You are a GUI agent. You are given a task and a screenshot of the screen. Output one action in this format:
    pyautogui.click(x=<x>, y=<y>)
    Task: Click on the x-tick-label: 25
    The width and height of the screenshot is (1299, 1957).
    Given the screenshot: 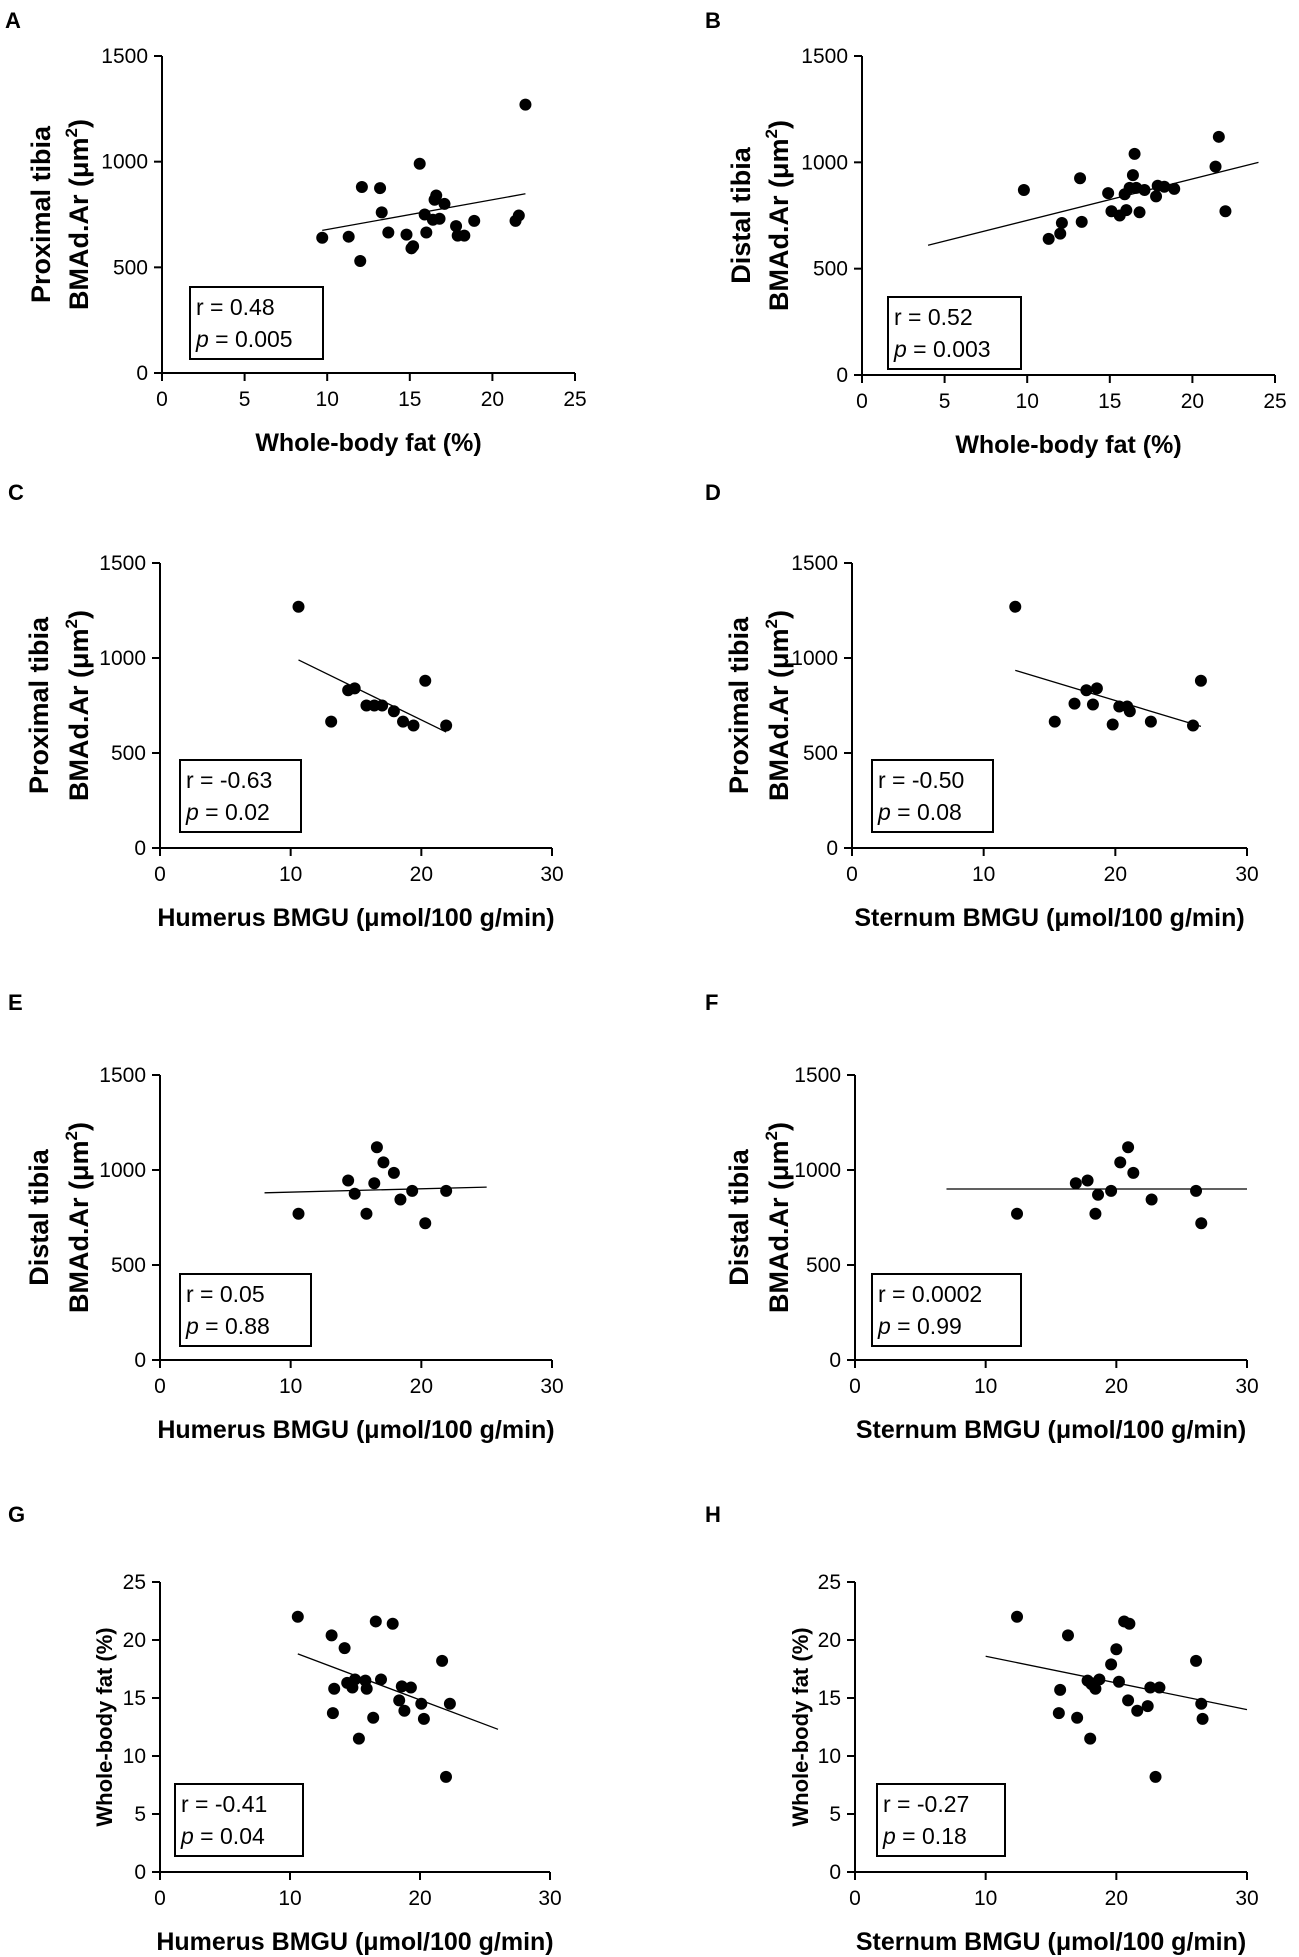 What is the action you would take?
    pyautogui.click(x=1274, y=401)
    